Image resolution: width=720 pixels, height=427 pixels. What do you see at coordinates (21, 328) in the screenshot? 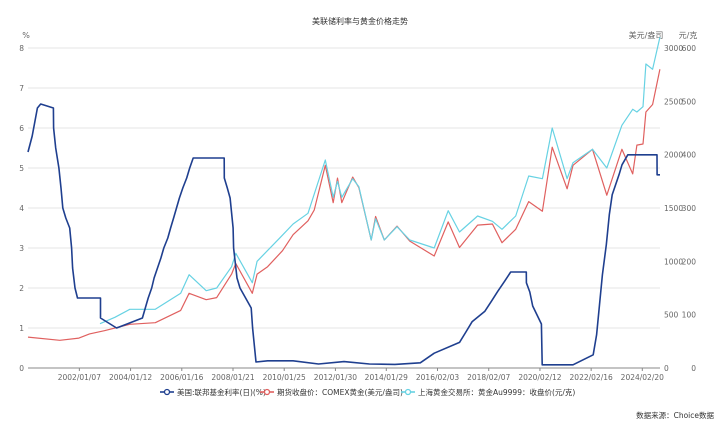
I see `left-tick-label: 1` at bounding box center [21, 328].